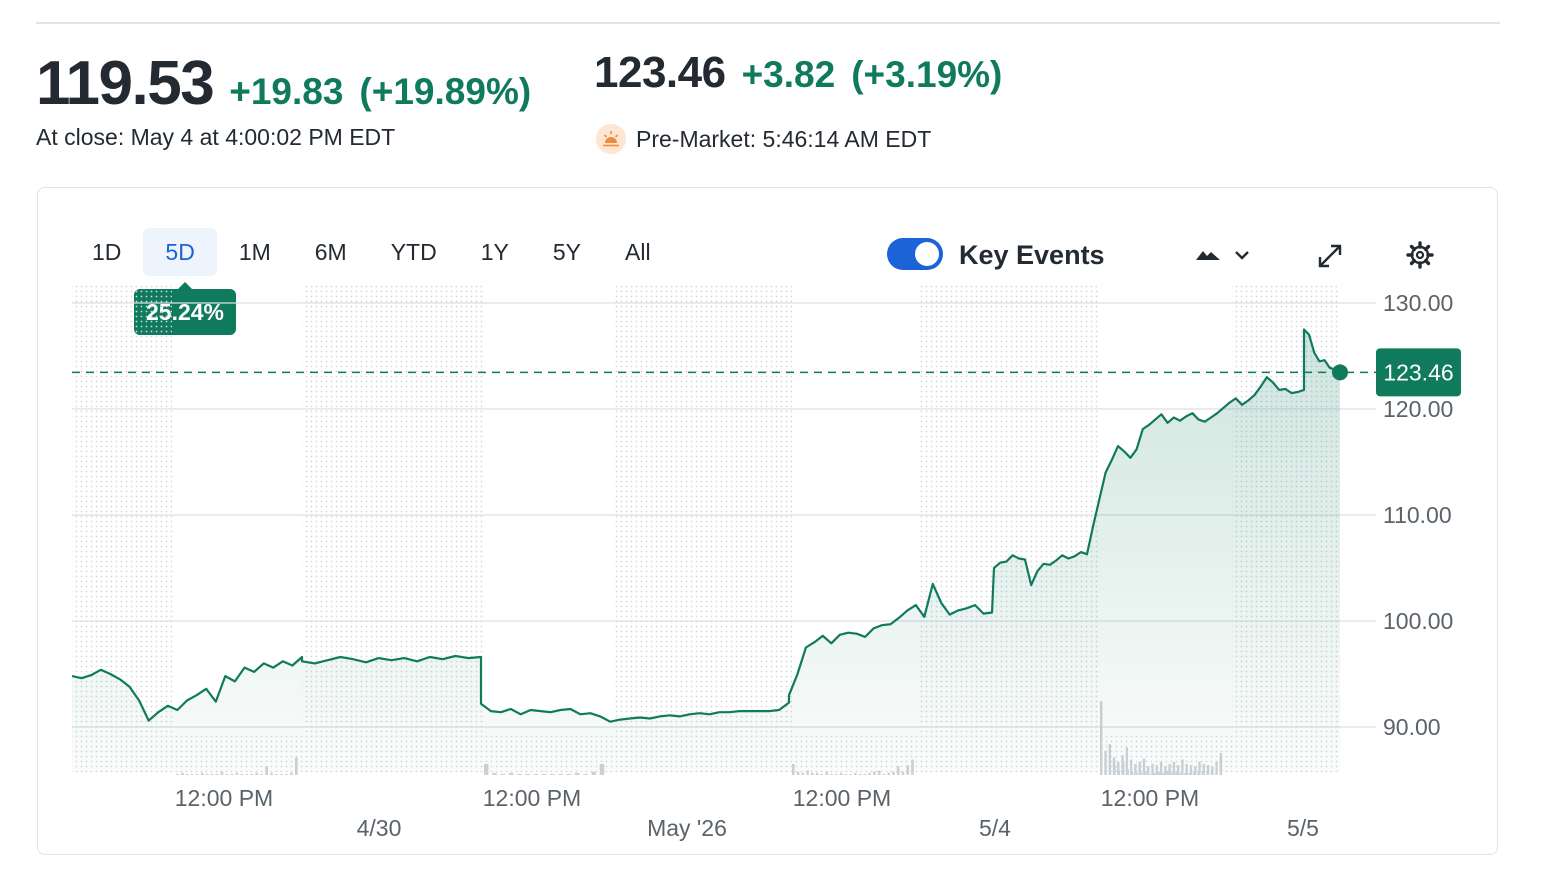 This screenshot has width=1546, height=886. What do you see at coordinates (784, 138) in the screenshot?
I see `pre-market-timestamp: Pre-Market: 5:46:14 AM EDT` at bounding box center [784, 138].